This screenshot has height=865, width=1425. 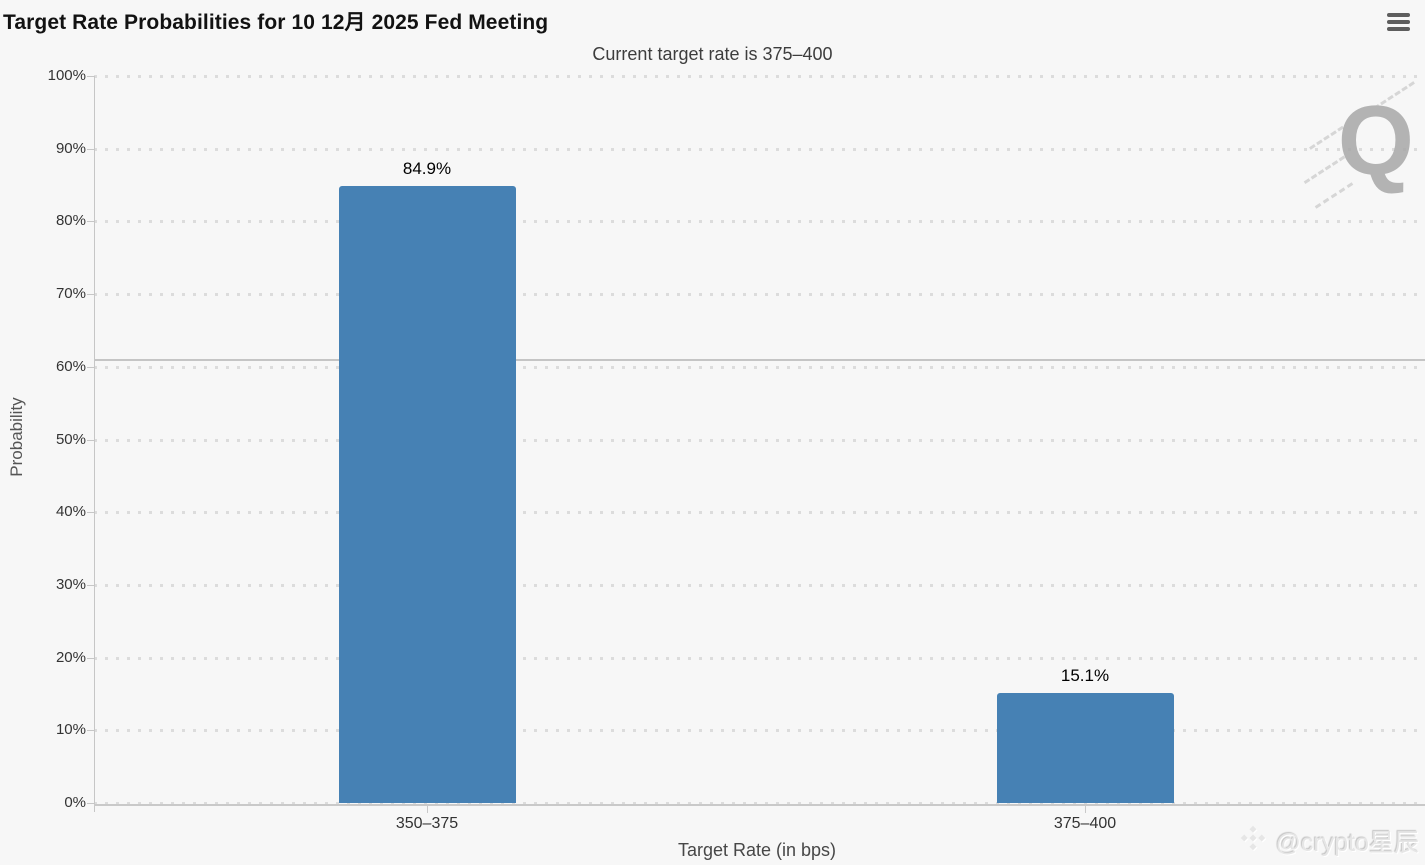 I want to click on y-axis-title: Probability, so click(x=16, y=437).